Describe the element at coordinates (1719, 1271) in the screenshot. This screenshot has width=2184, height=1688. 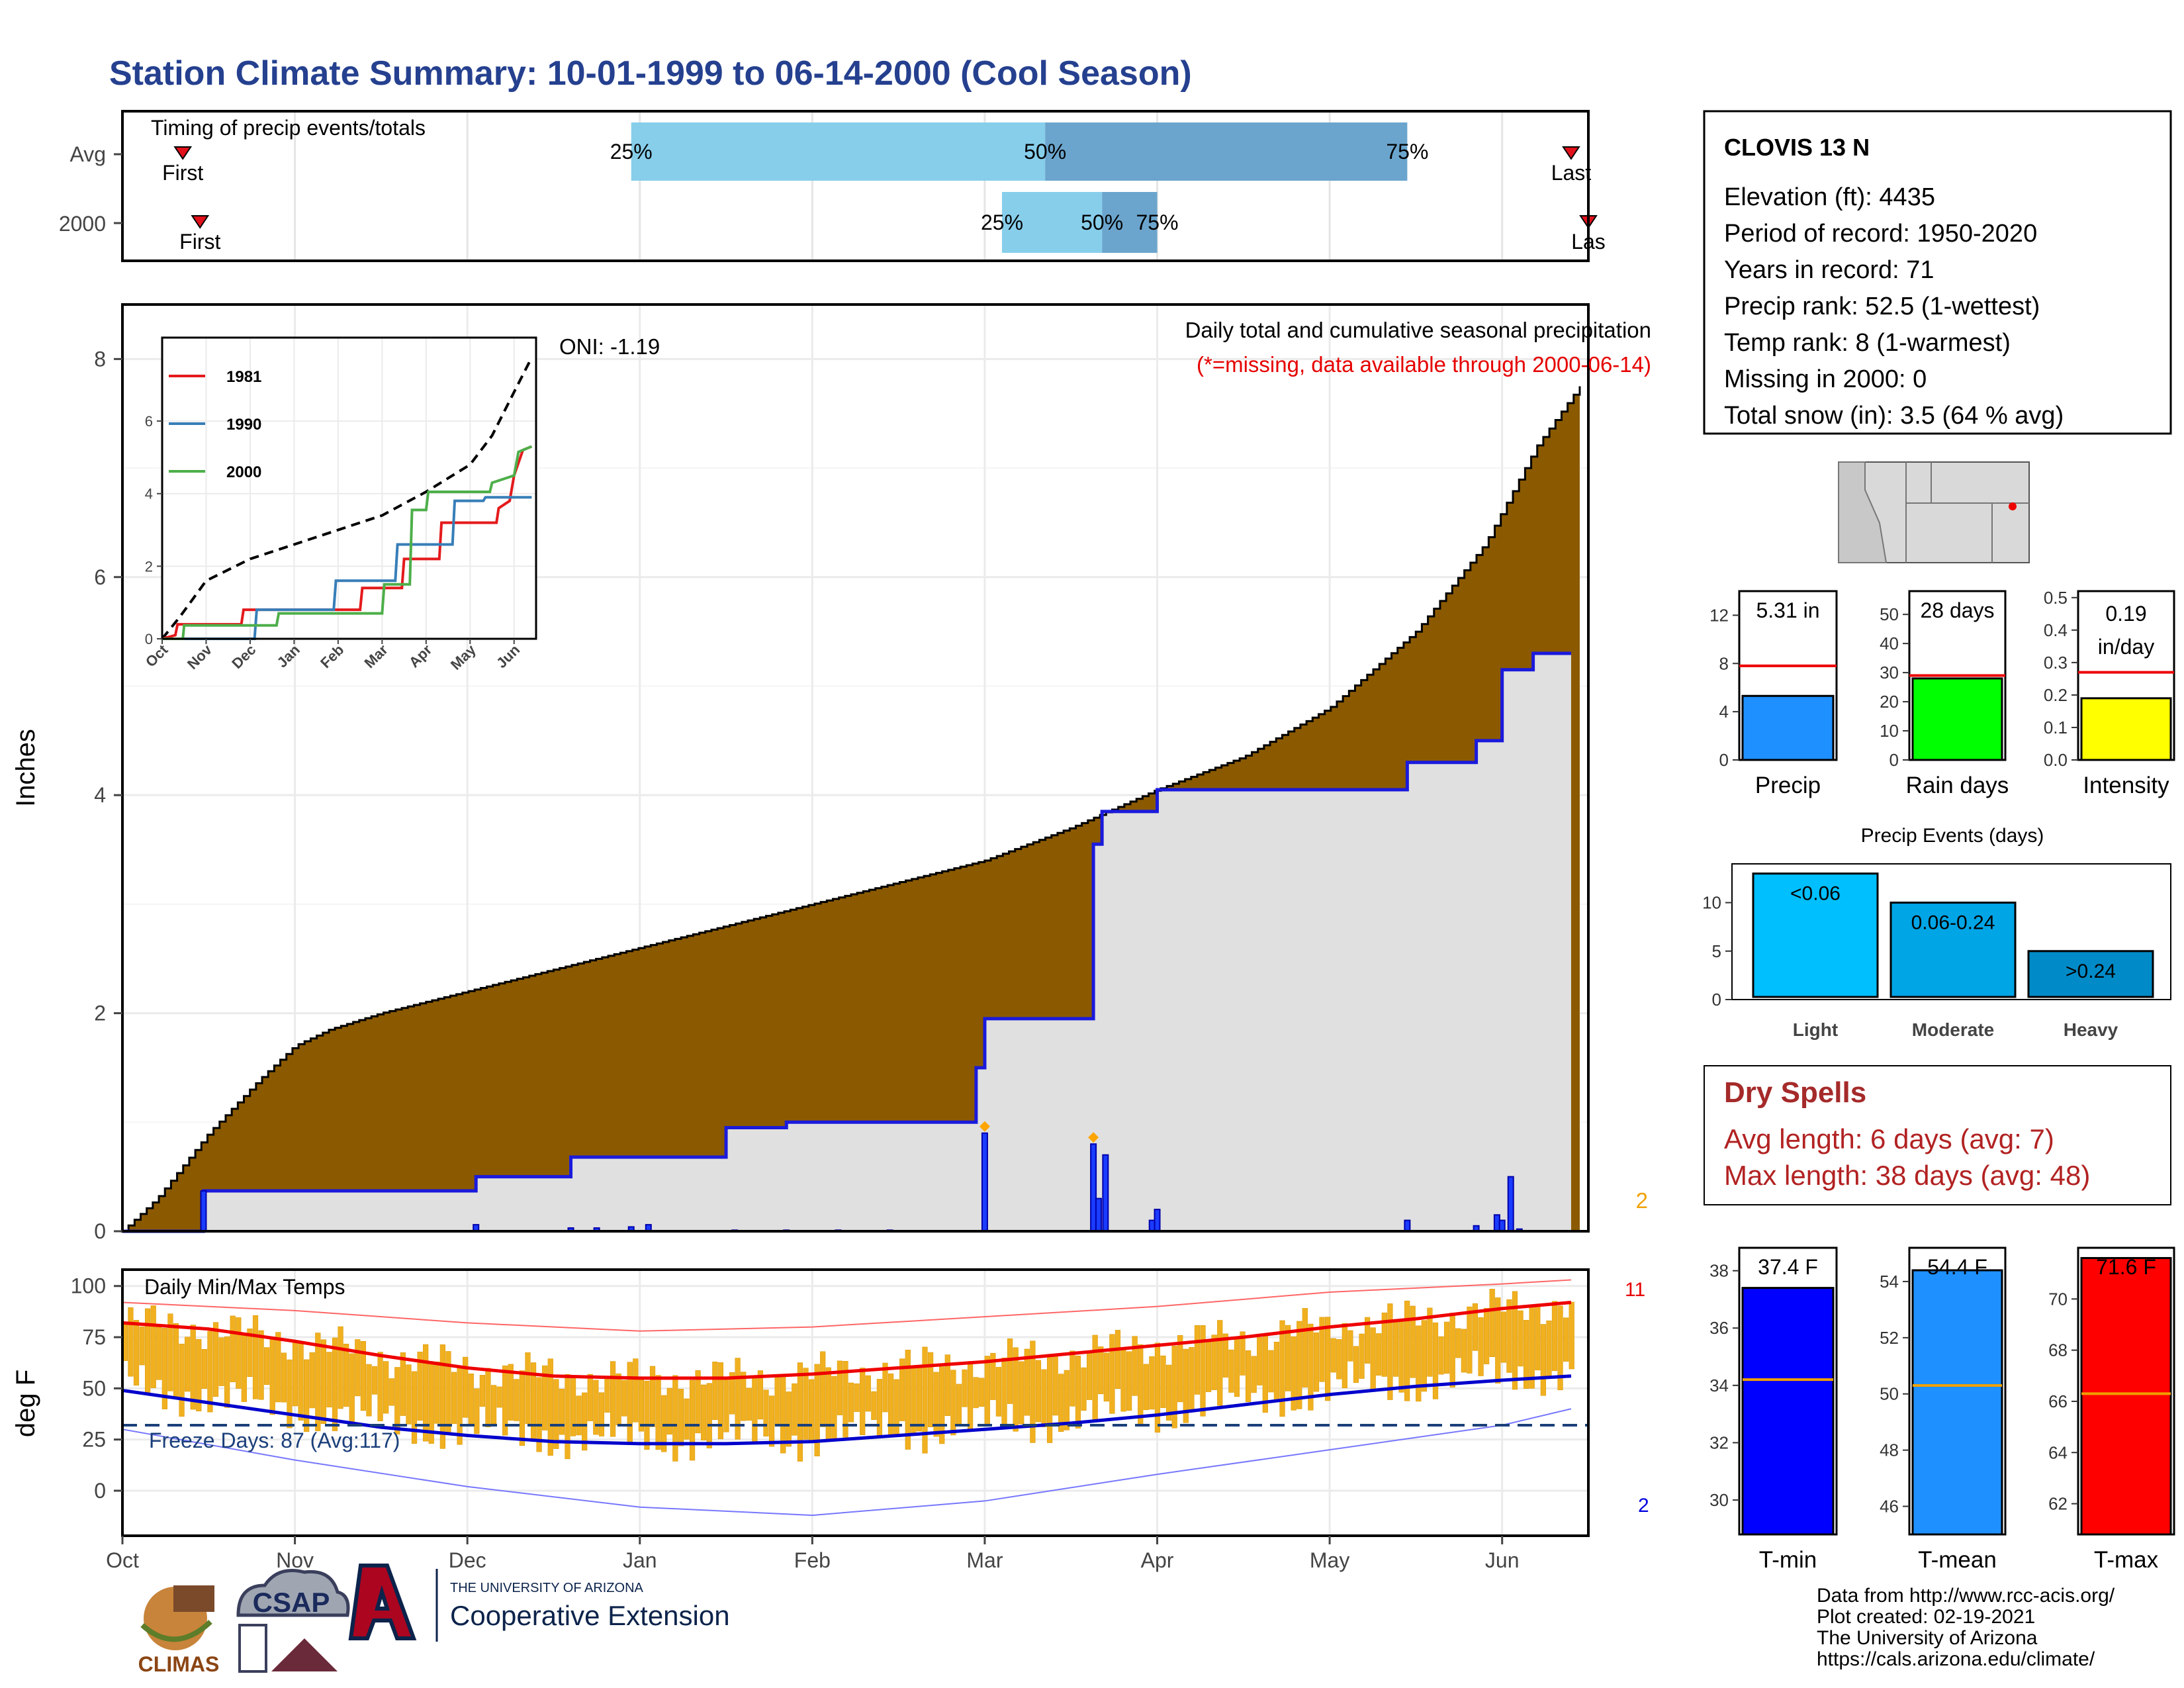
I see `summary-ytick-label: 38` at that location.